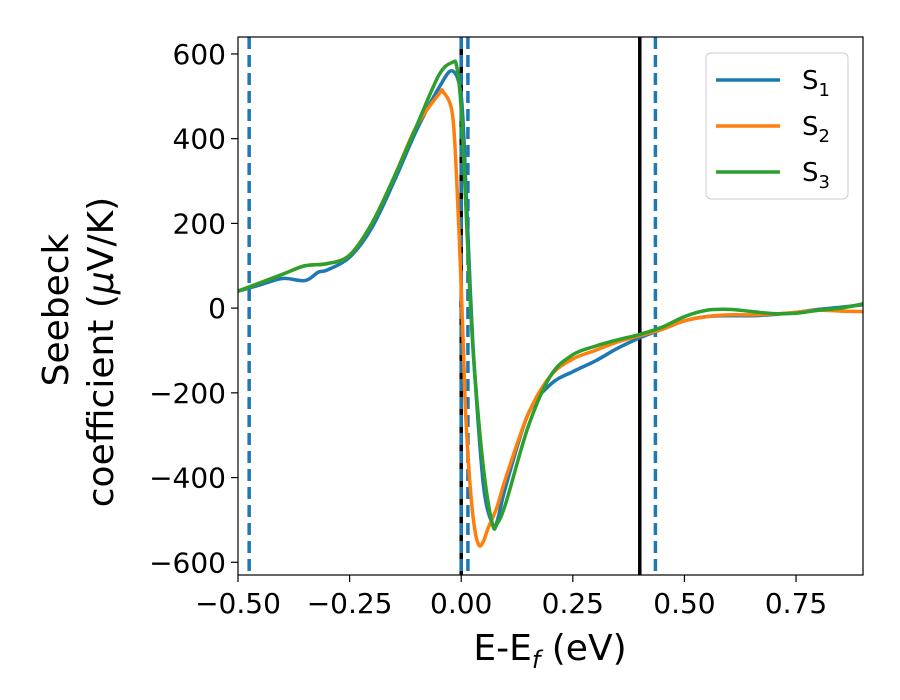 This screenshot has width=900, height=700. I want to click on y-tick-label: −400, so click(187, 478).